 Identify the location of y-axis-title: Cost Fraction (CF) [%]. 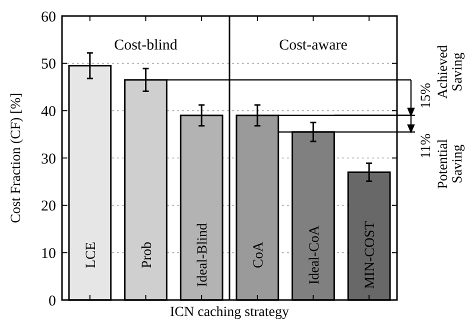
(16, 158).